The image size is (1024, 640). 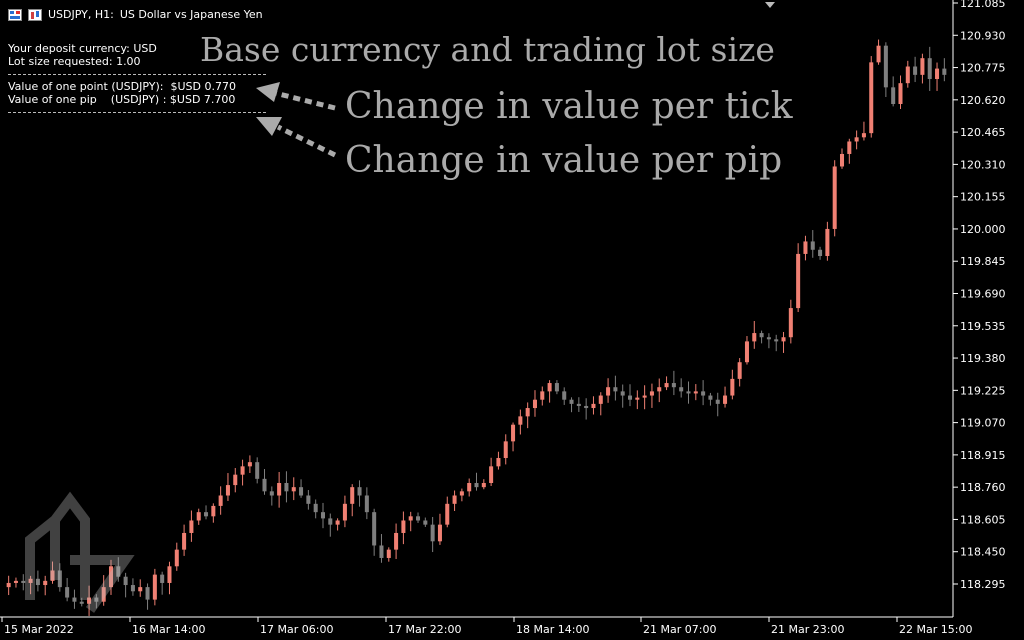 What do you see at coordinates (122, 86) in the screenshot?
I see `point-value-text: Value of one point (USDJPY): $USD 0.770` at bounding box center [122, 86].